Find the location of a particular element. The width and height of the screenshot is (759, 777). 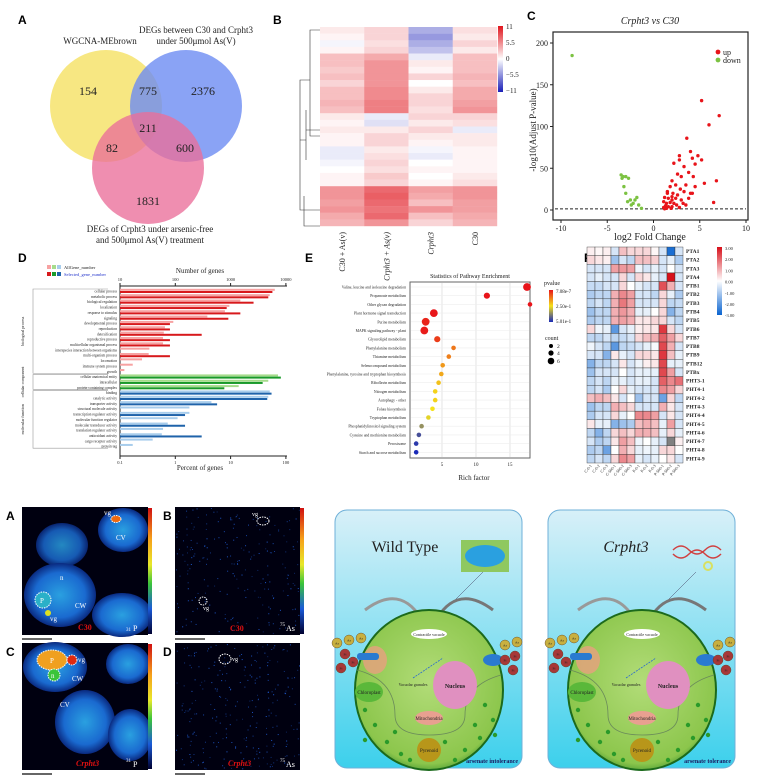

pvalue-colorbar is located at coordinates (551, 306).